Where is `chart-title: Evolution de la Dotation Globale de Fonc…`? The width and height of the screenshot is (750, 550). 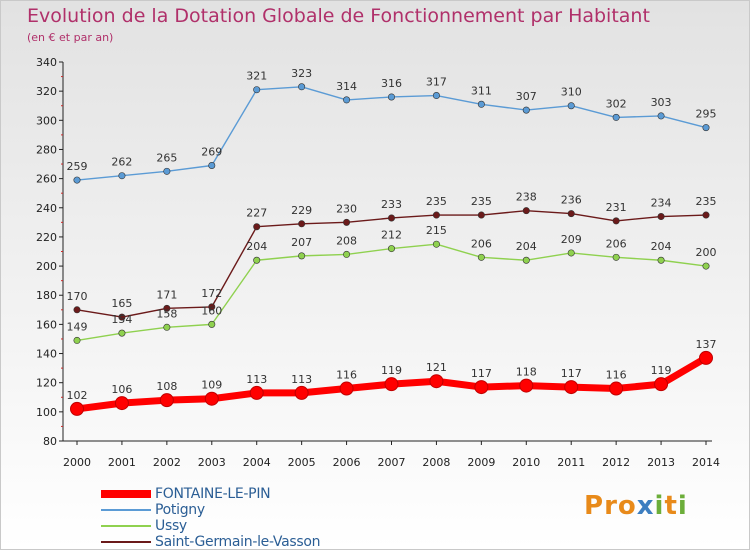
chart-title: Evolution de la Dotation Globale de Fonc… is located at coordinates (338, 16).